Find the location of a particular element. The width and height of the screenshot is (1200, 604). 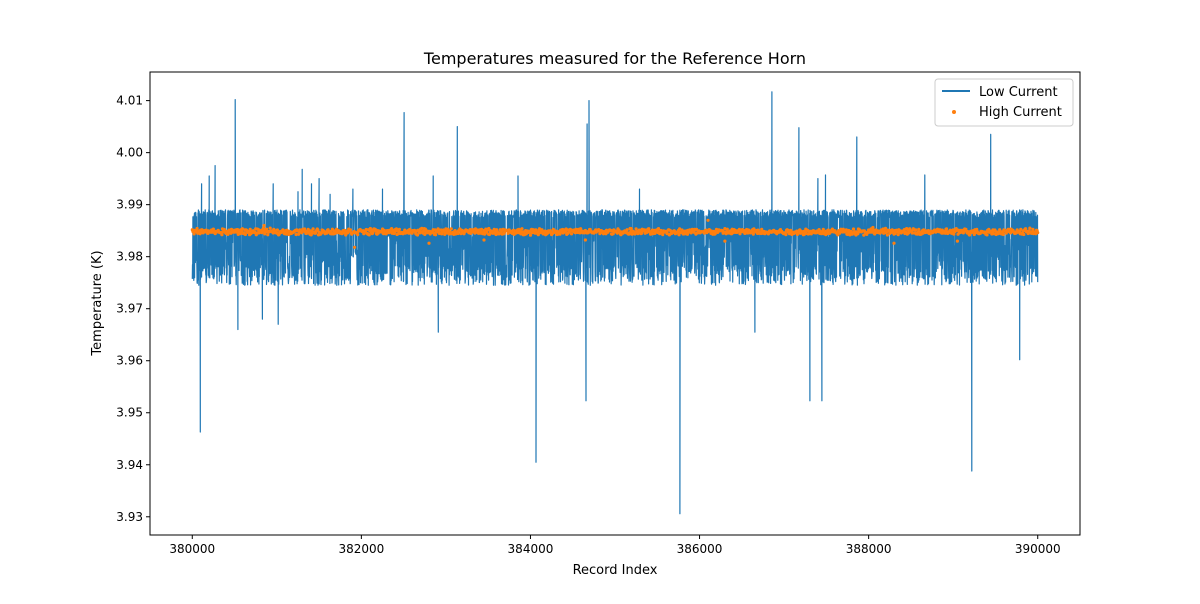

x-tick-label: 384000 is located at coordinates (531, 549).